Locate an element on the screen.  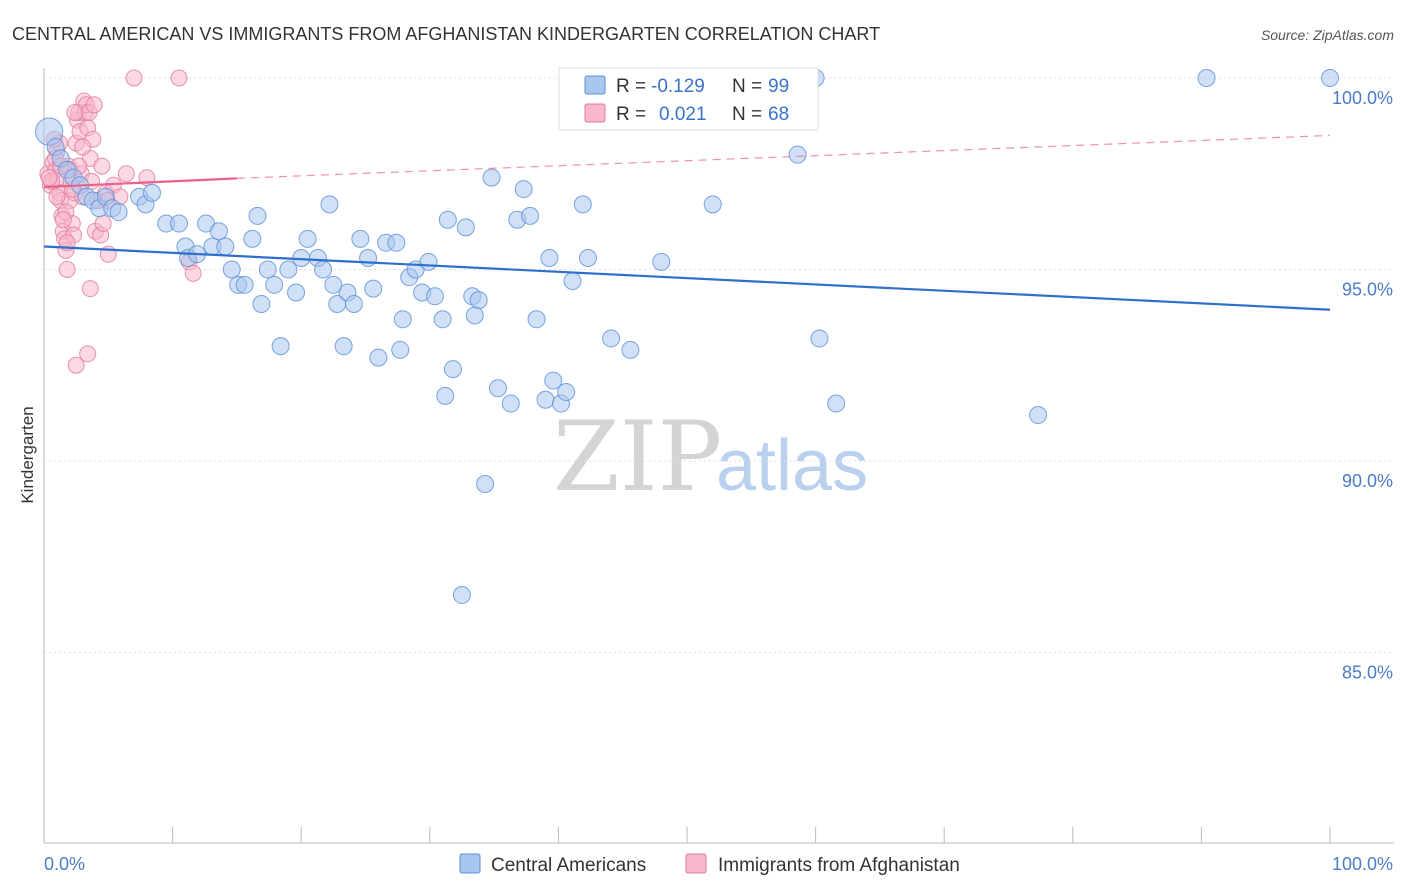
legend-n-value-pink: 68 is located at coordinates (778, 114).